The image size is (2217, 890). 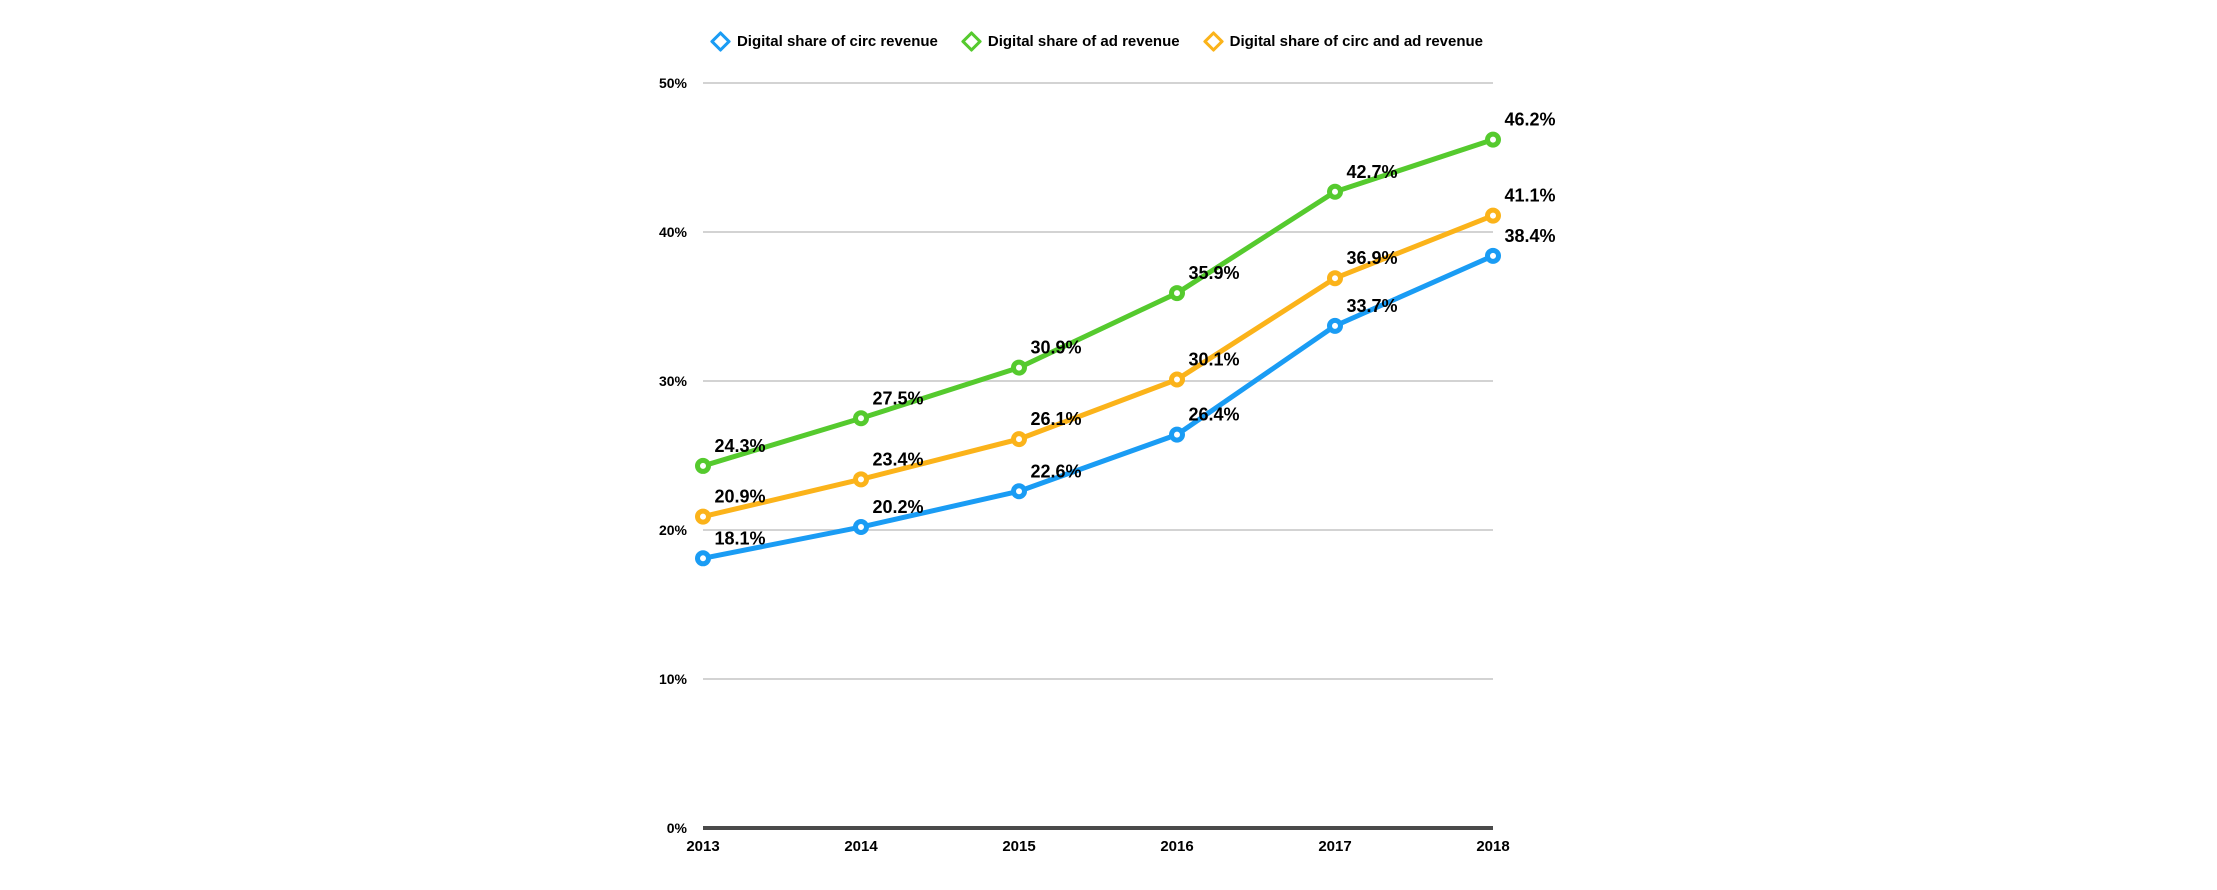 What do you see at coordinates (1371, 172) in the screenshot?
I see `data-label: 42.7%` at bounding box center [1371, 172].